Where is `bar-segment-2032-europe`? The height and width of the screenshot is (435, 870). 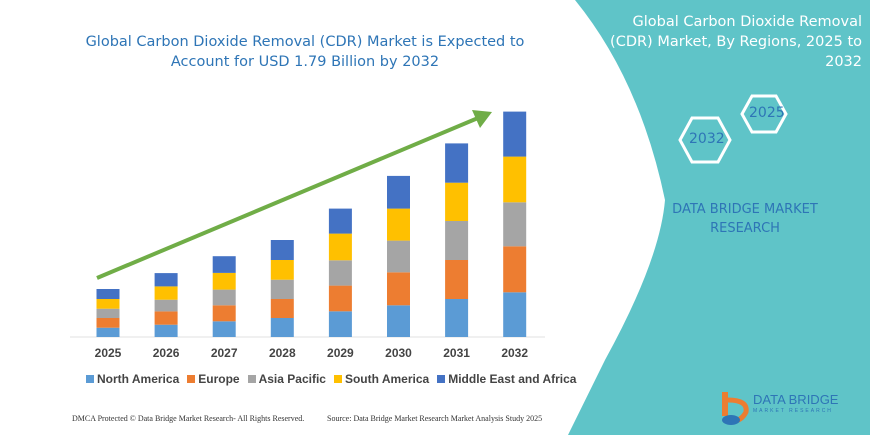
bar-segment-2032-europe is located at coordinates (515, 269).